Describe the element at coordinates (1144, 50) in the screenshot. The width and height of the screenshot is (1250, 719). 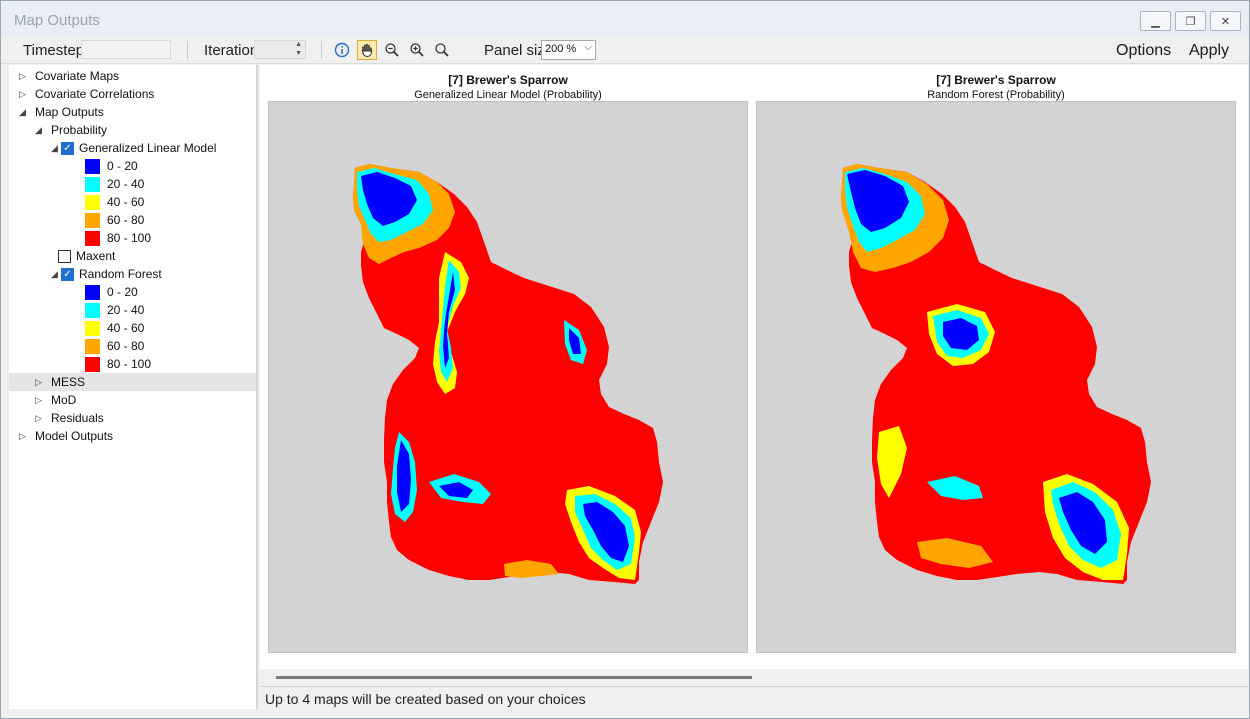
I see `options-button: Options` at that location.